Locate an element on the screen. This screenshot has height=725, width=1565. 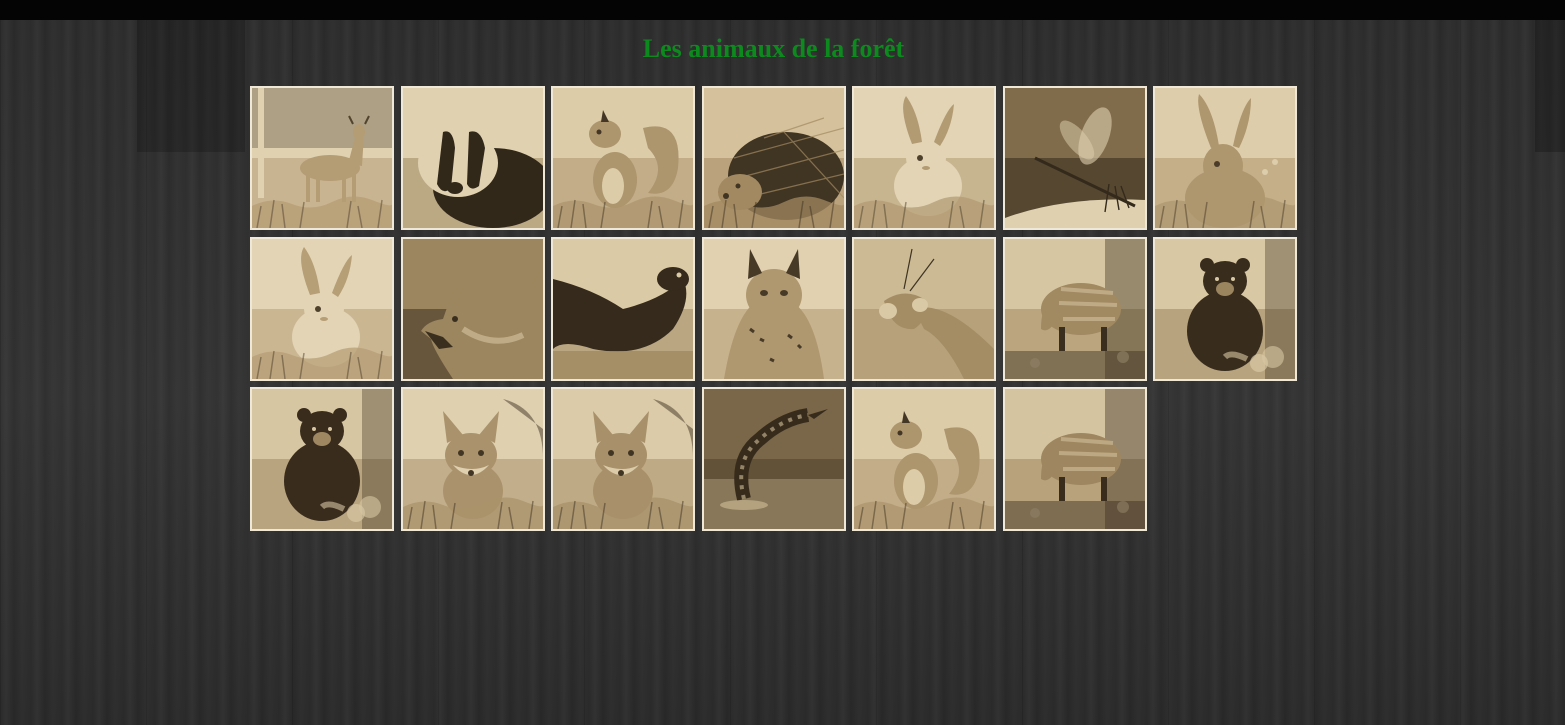
badger-image is located at coordinates (472, 158).